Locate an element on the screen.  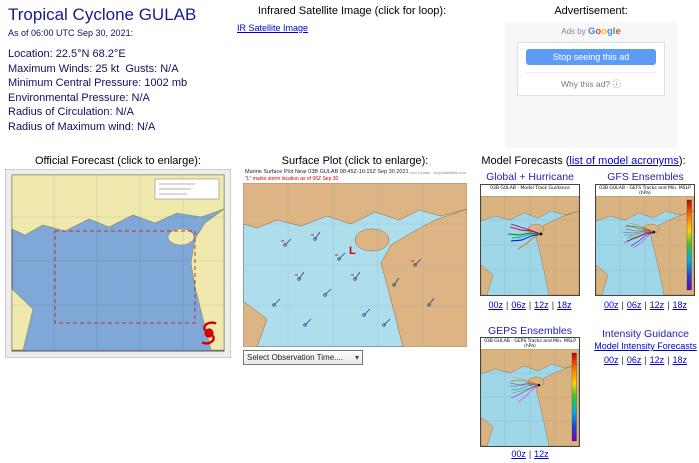
official-forecast-heading: Official Forecast (click to enlarge): is located at coordinates (118, 161).